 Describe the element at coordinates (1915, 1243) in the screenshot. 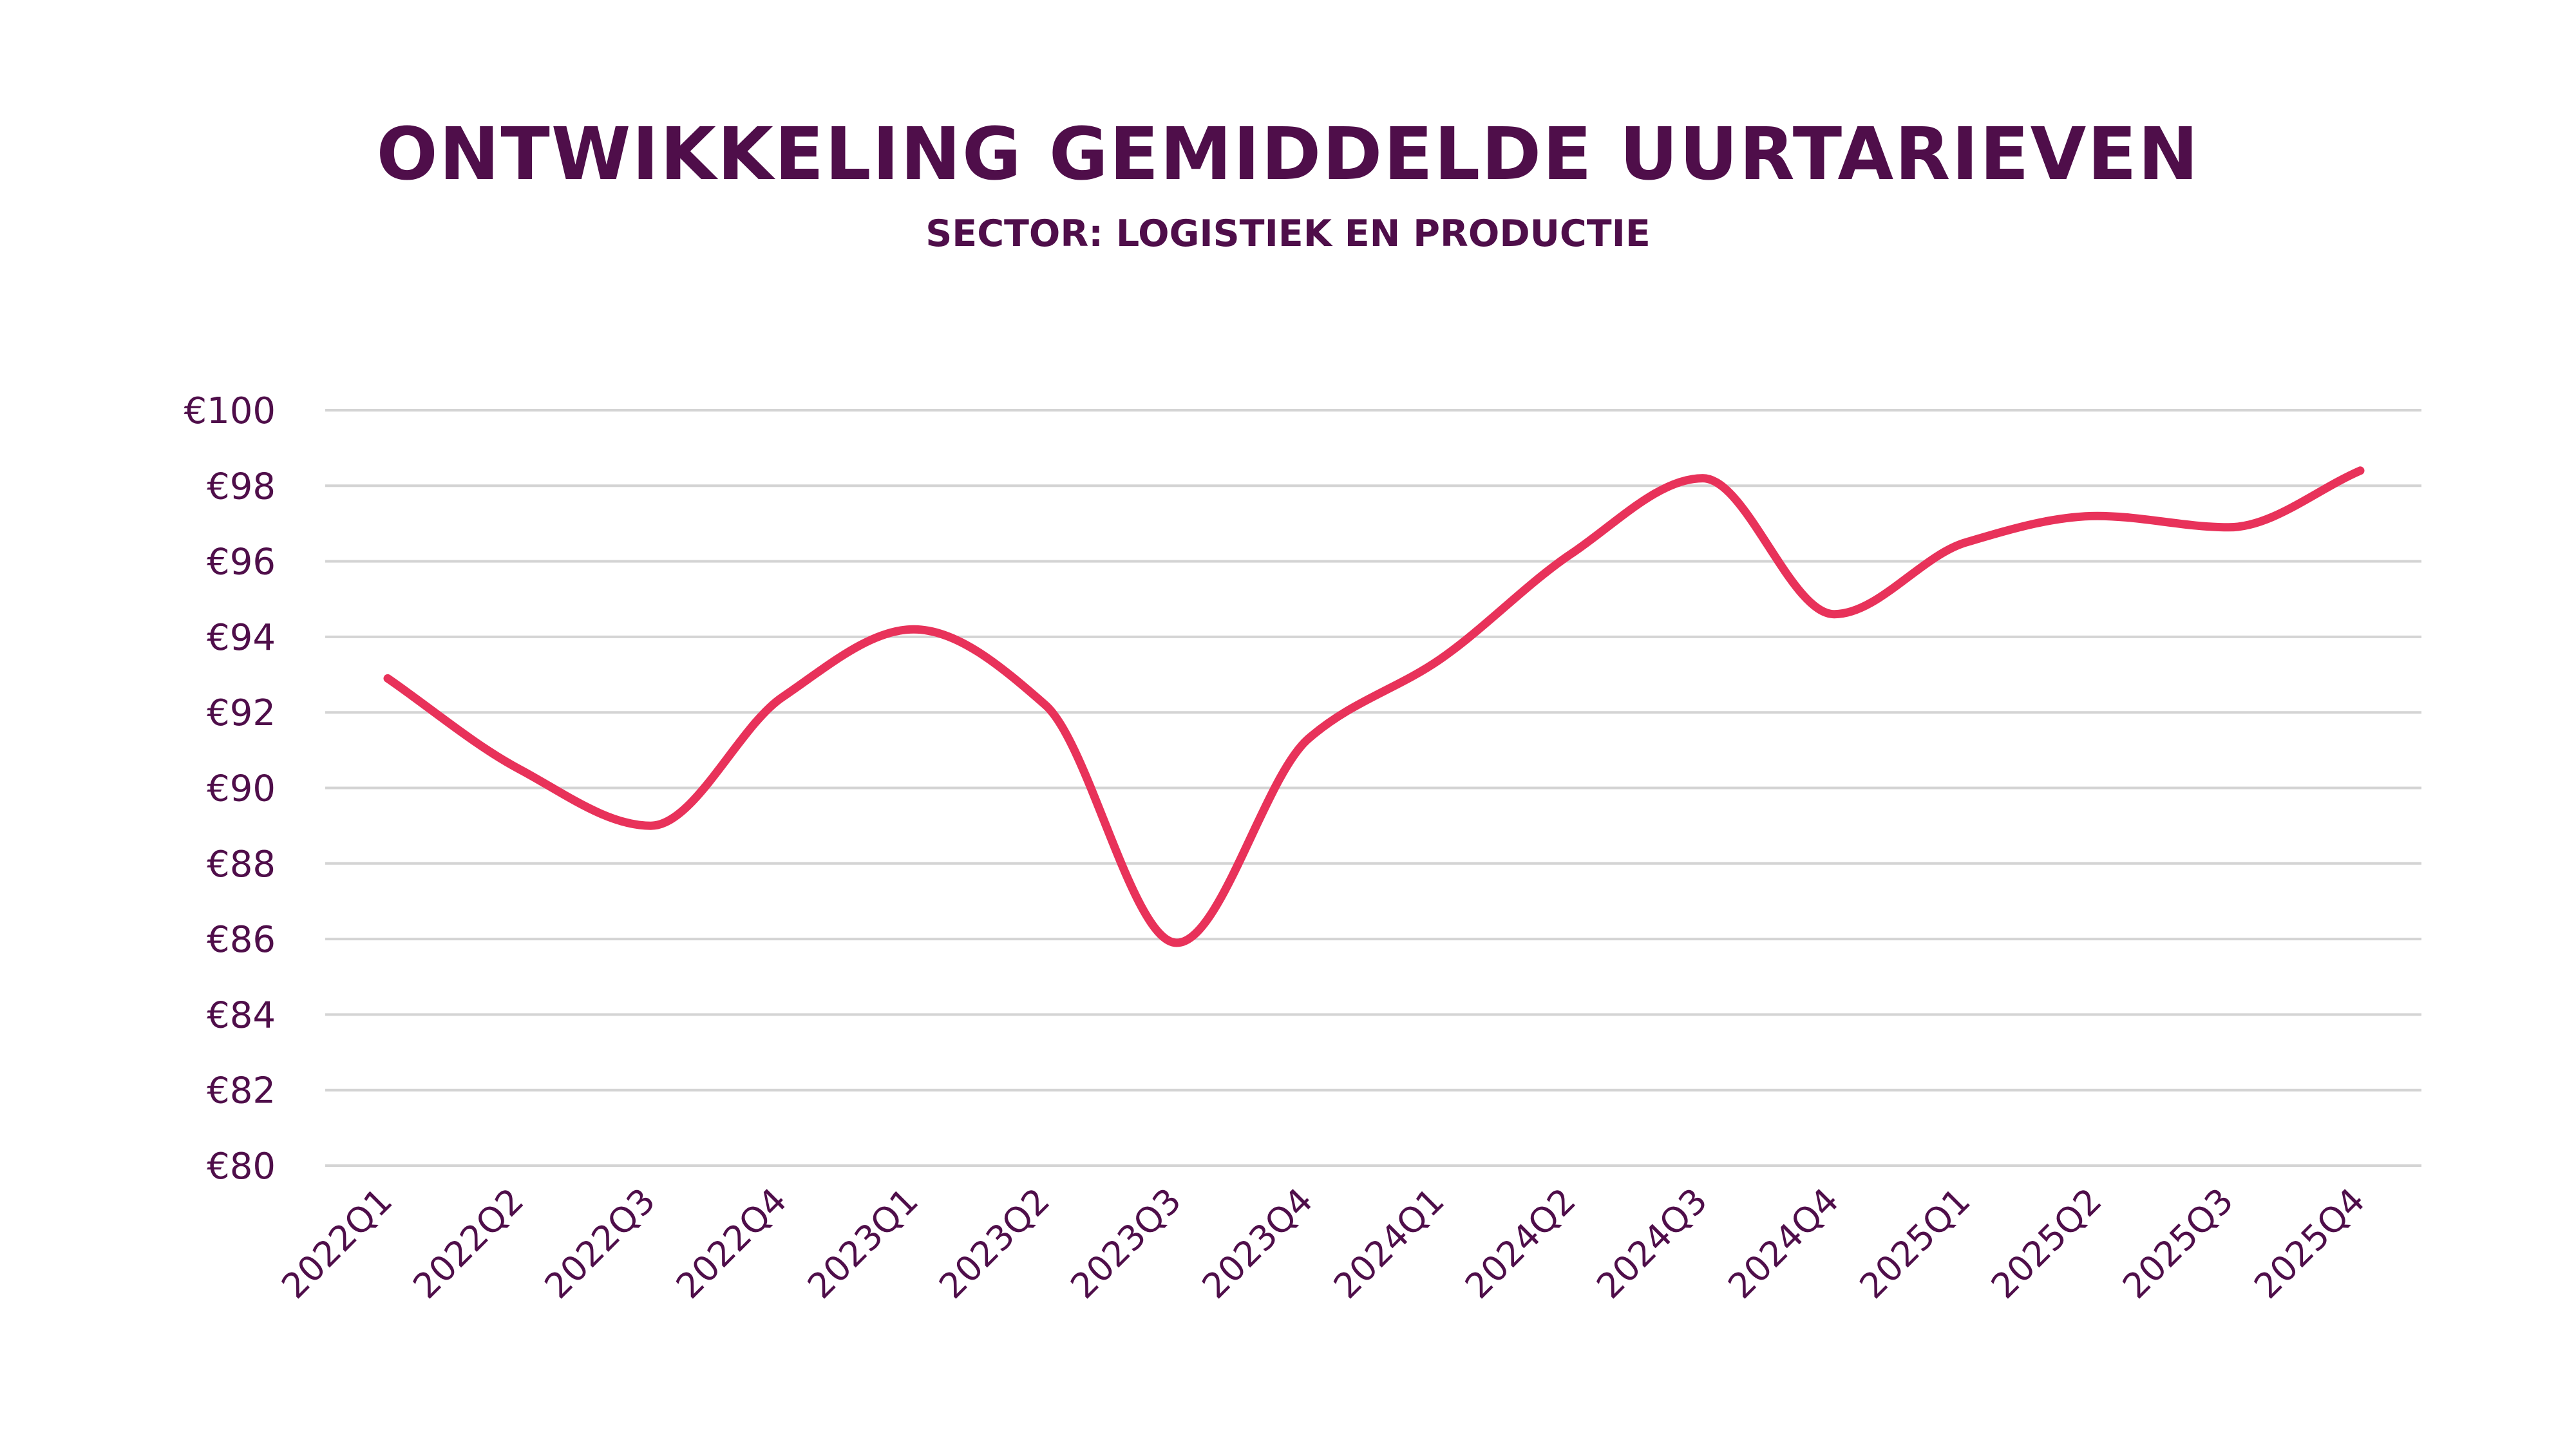

I see `x-tick-label: 2025Q1` at that location.